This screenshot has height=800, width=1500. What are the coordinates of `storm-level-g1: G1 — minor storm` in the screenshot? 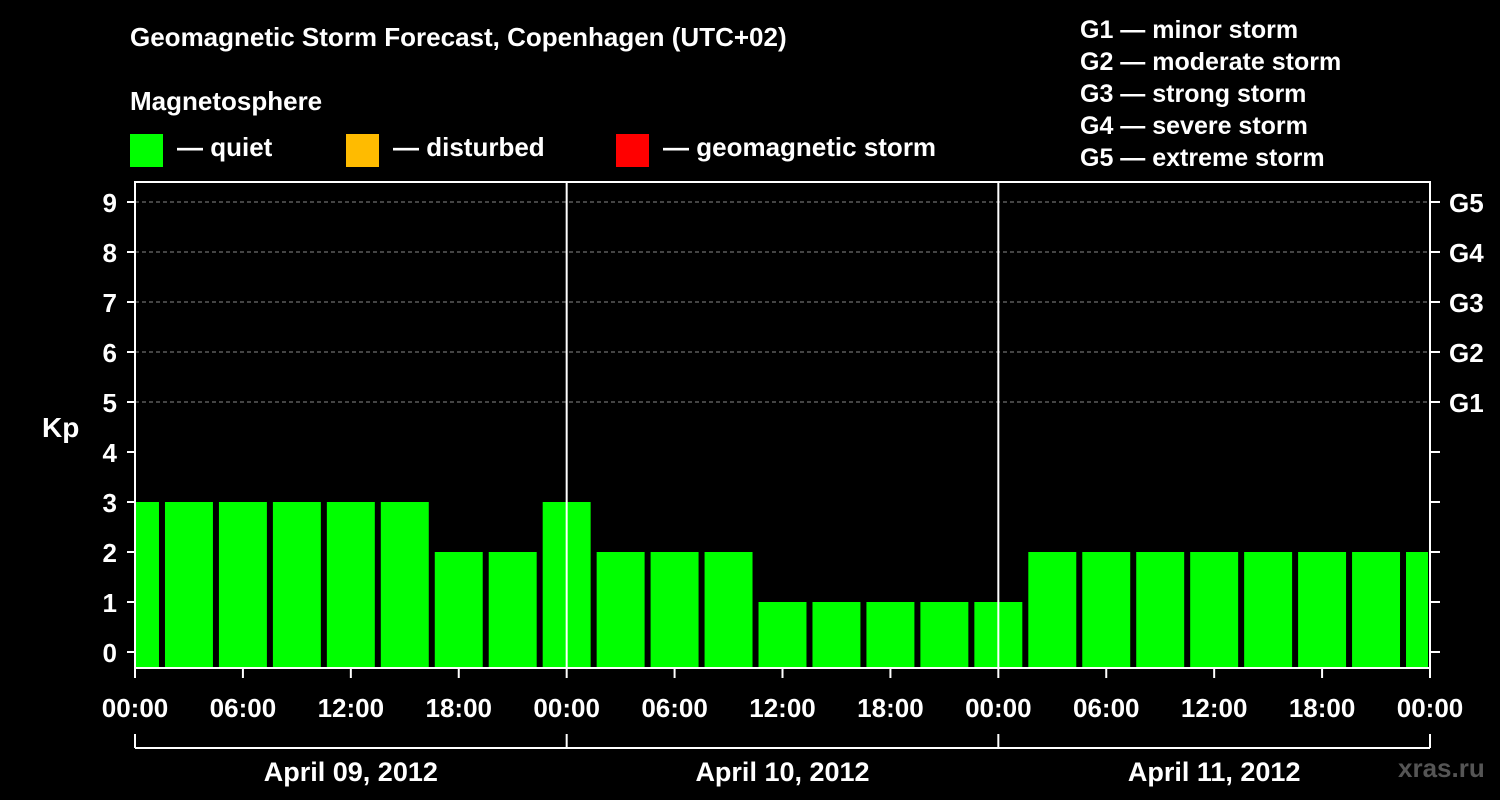 It's located at (1189, 30).